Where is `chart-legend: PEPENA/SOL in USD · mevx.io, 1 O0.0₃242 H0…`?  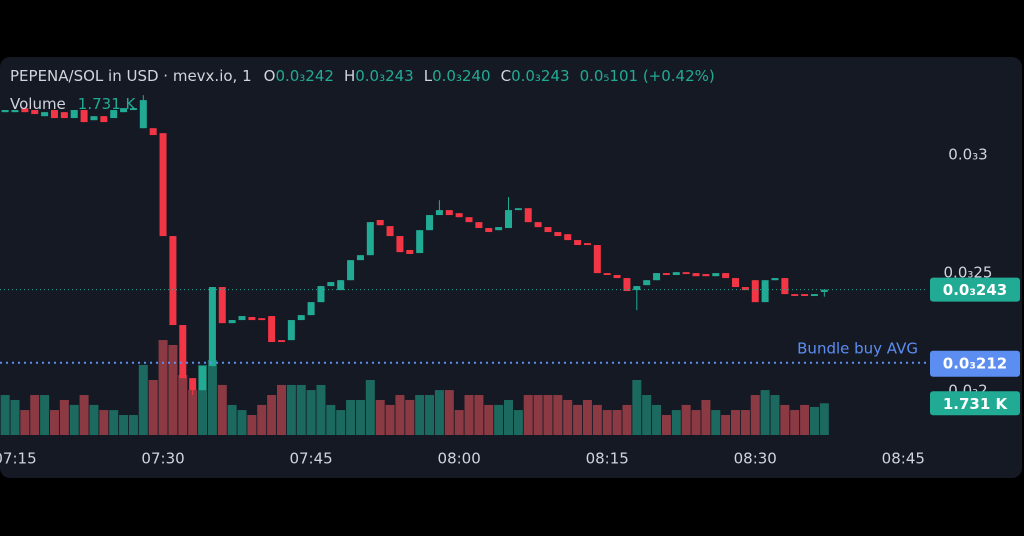
chart-legend: PEPENA/SOL in USD · mevx.io, 1 O0.0₃242 H0… is located at coordinates (362, 76).